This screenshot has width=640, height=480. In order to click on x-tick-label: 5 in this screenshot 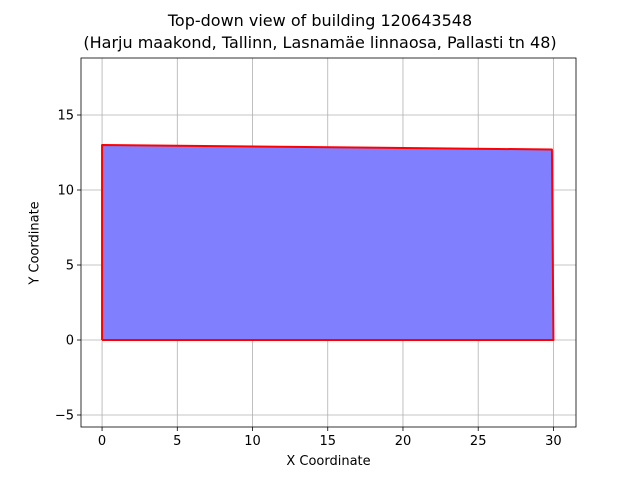, I will do `click(177, 441)`.